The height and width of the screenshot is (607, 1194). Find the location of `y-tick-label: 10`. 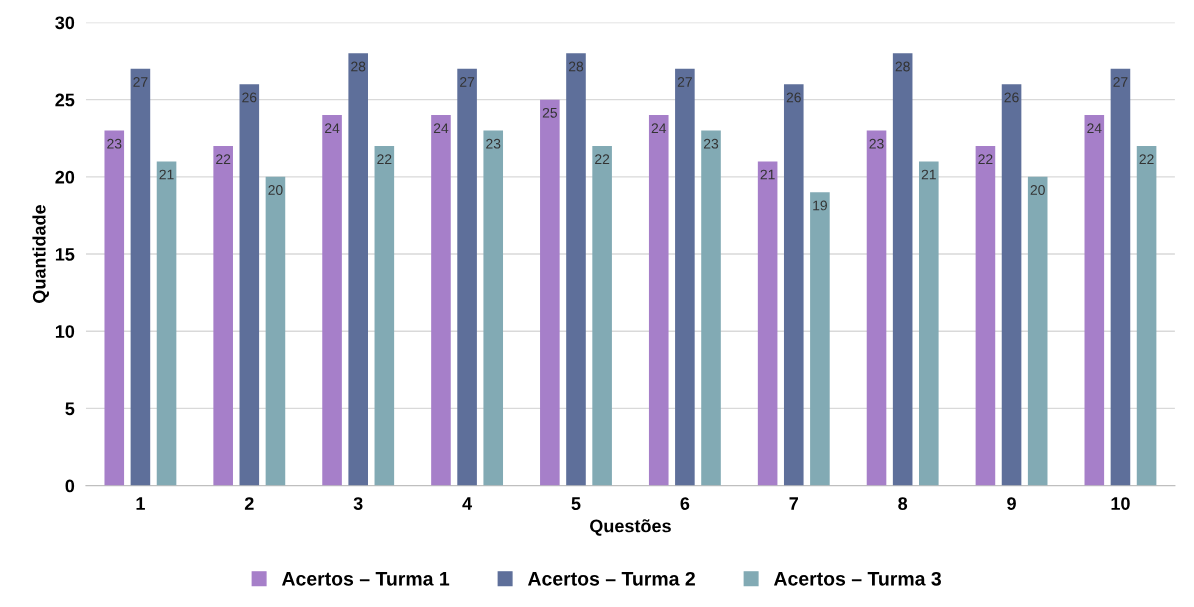

y-tick-label: 10 is located at coordinates (65, 331).